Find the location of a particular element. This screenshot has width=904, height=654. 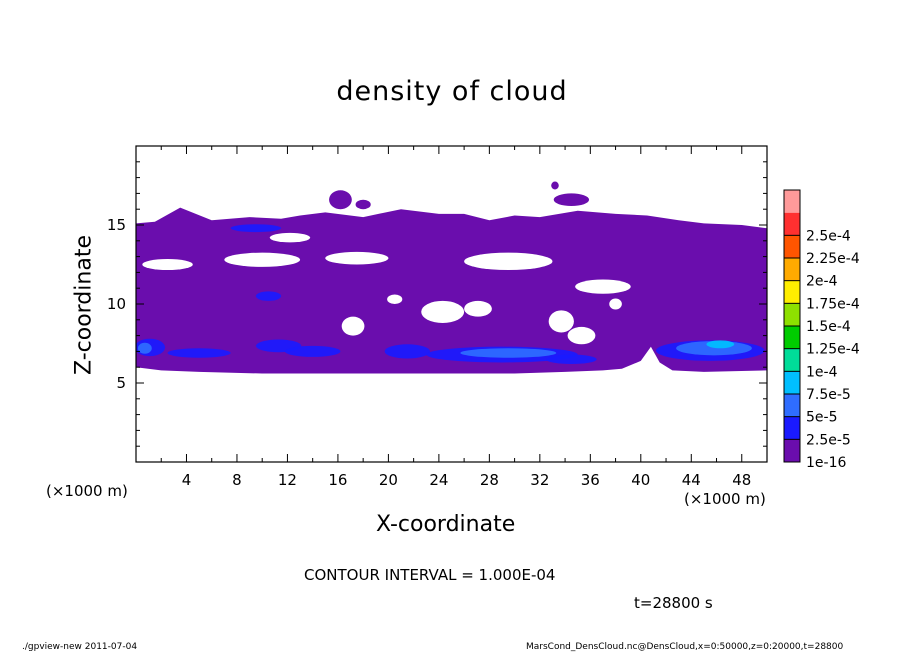

footer-left-label: ./gpview-new 2011-07-04 is located at coordinates (80, 647).